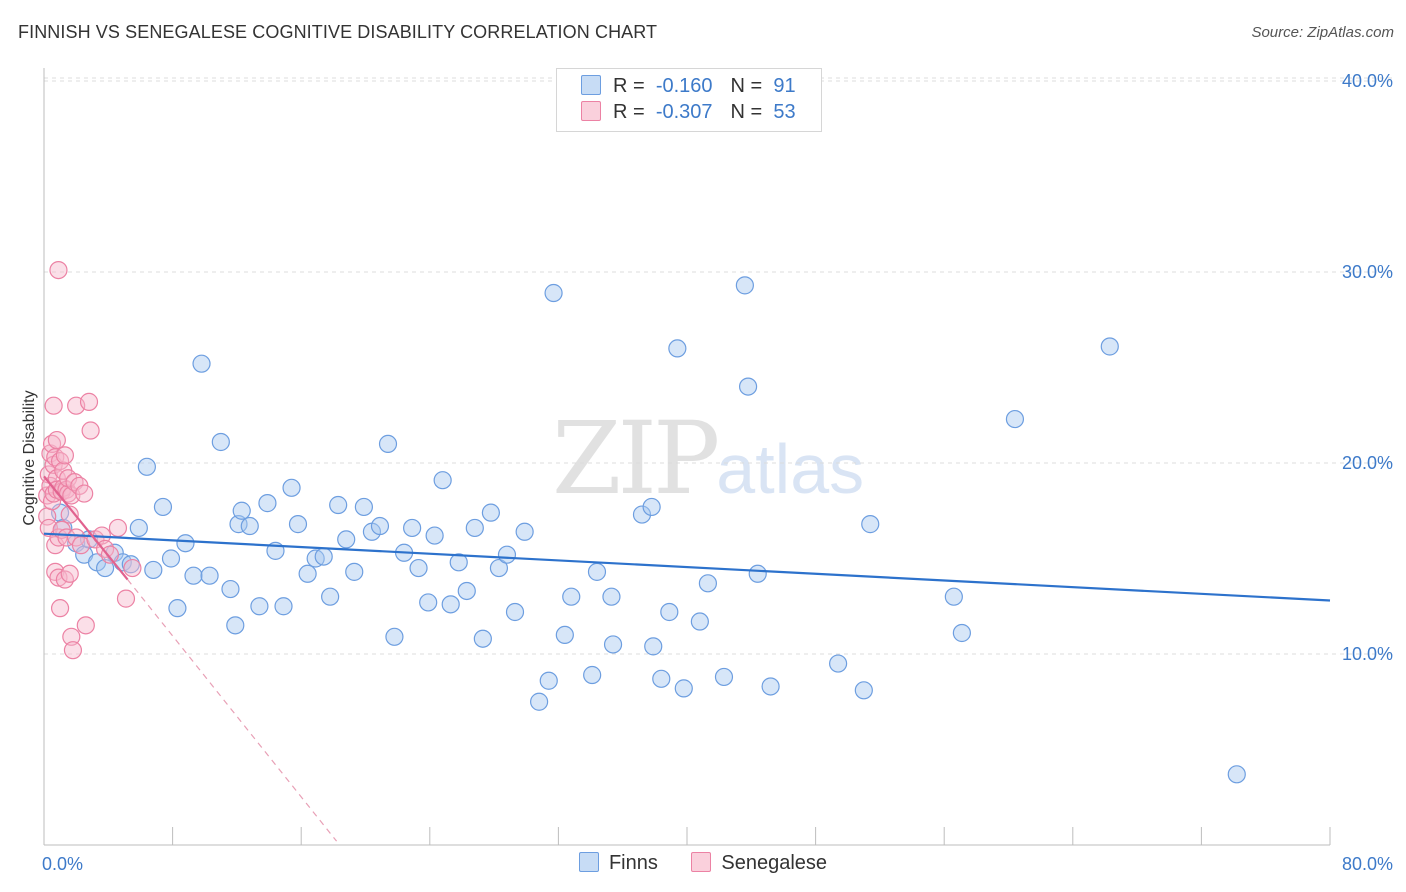  I want to click on y-tick-label: 30.0%, so click(1367, 272).